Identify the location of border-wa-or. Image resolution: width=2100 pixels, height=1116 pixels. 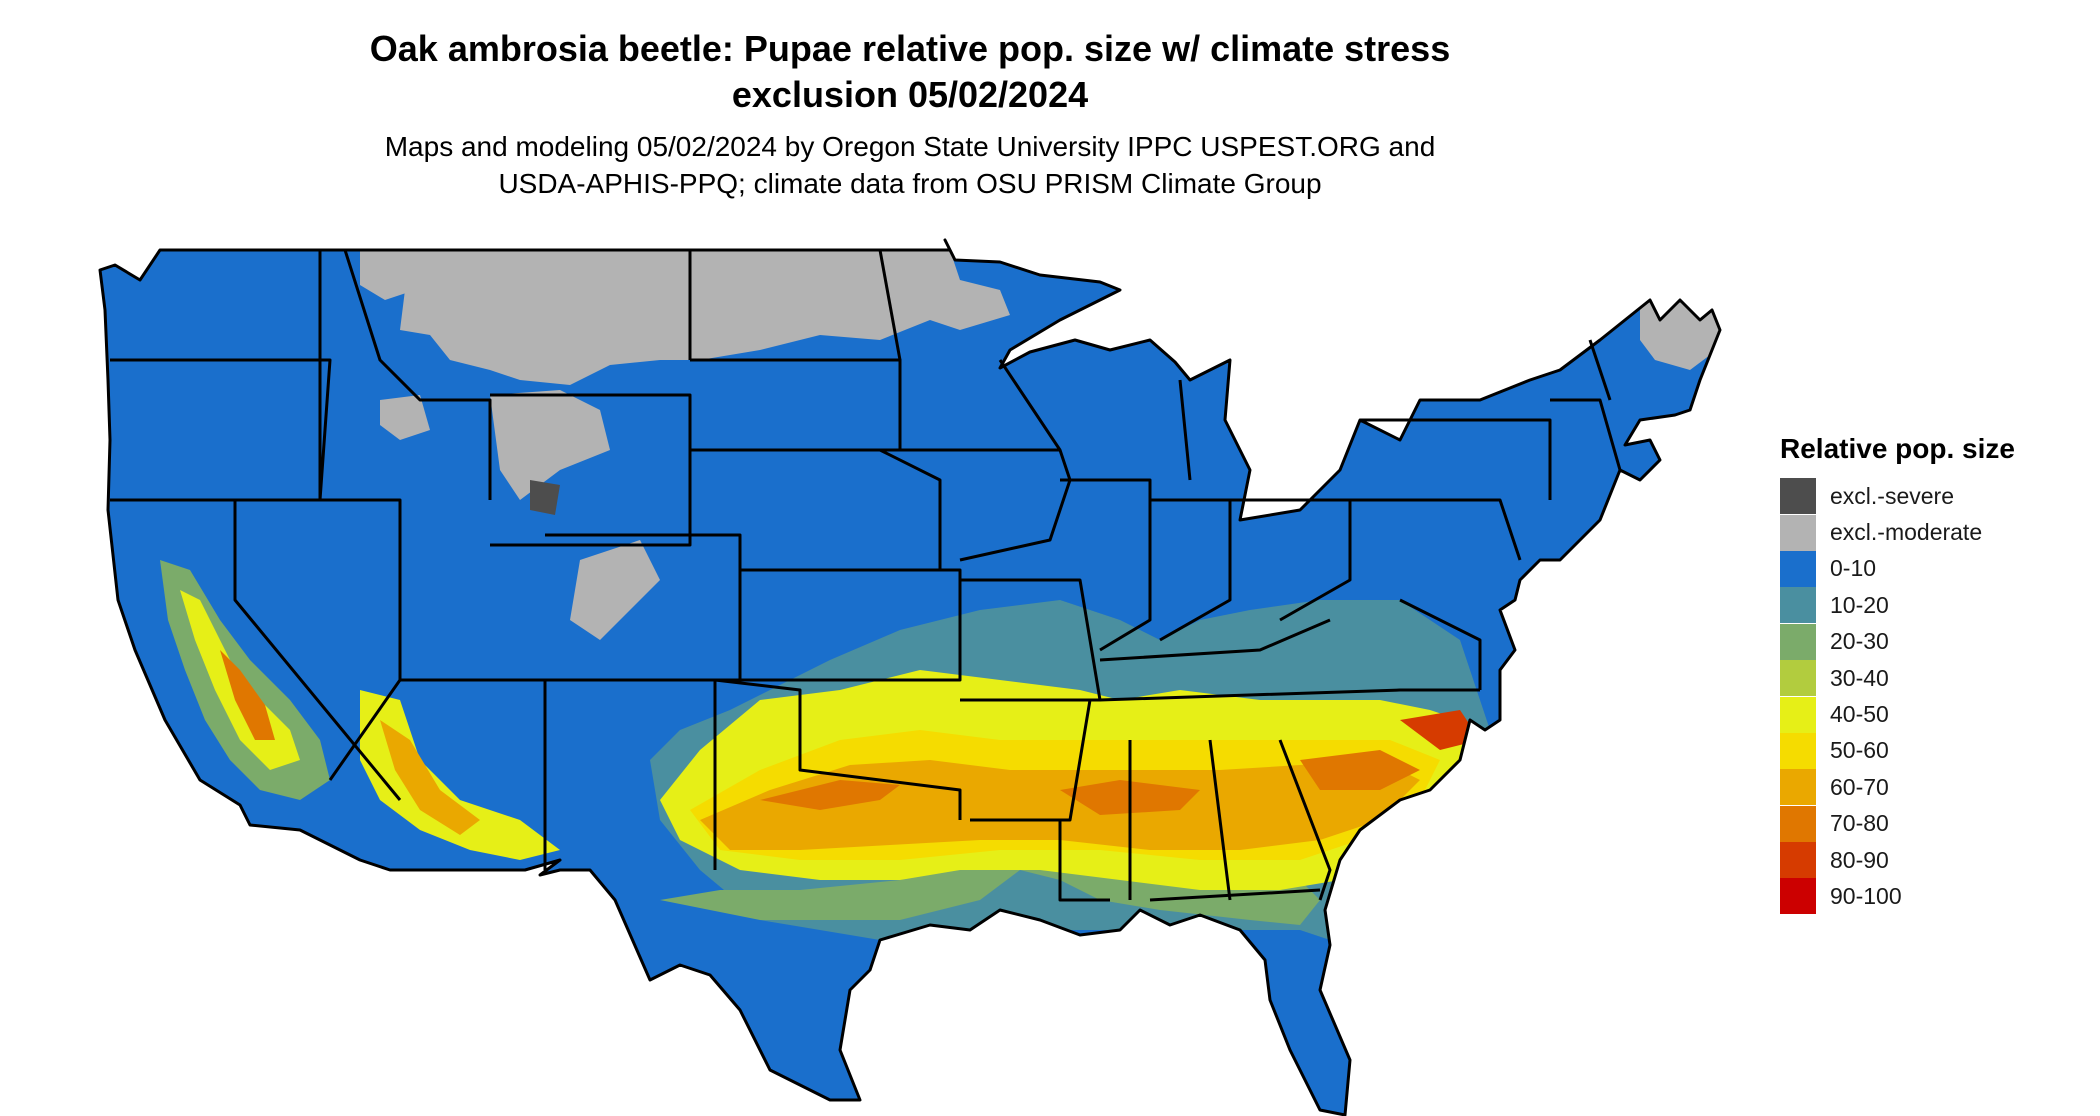
(221, 429).